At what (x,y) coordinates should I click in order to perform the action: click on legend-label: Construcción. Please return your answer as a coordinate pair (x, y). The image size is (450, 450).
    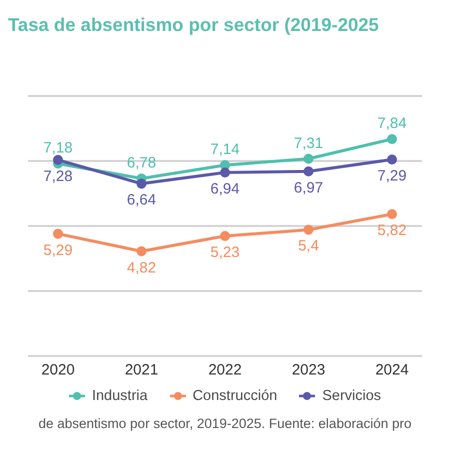
    Looking at the image, I should click on (235, 396).